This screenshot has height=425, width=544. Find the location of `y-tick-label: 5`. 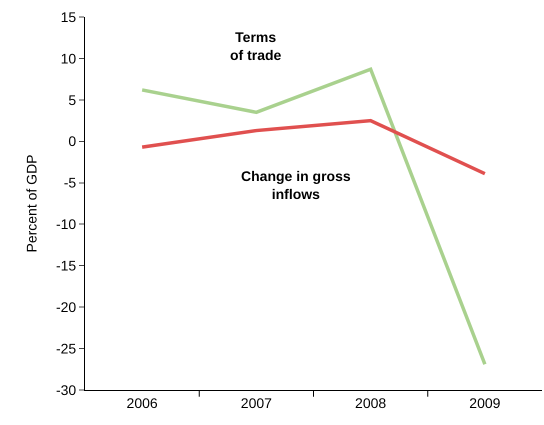

y-tick-label: 5 is located at coordinates (72, 100).